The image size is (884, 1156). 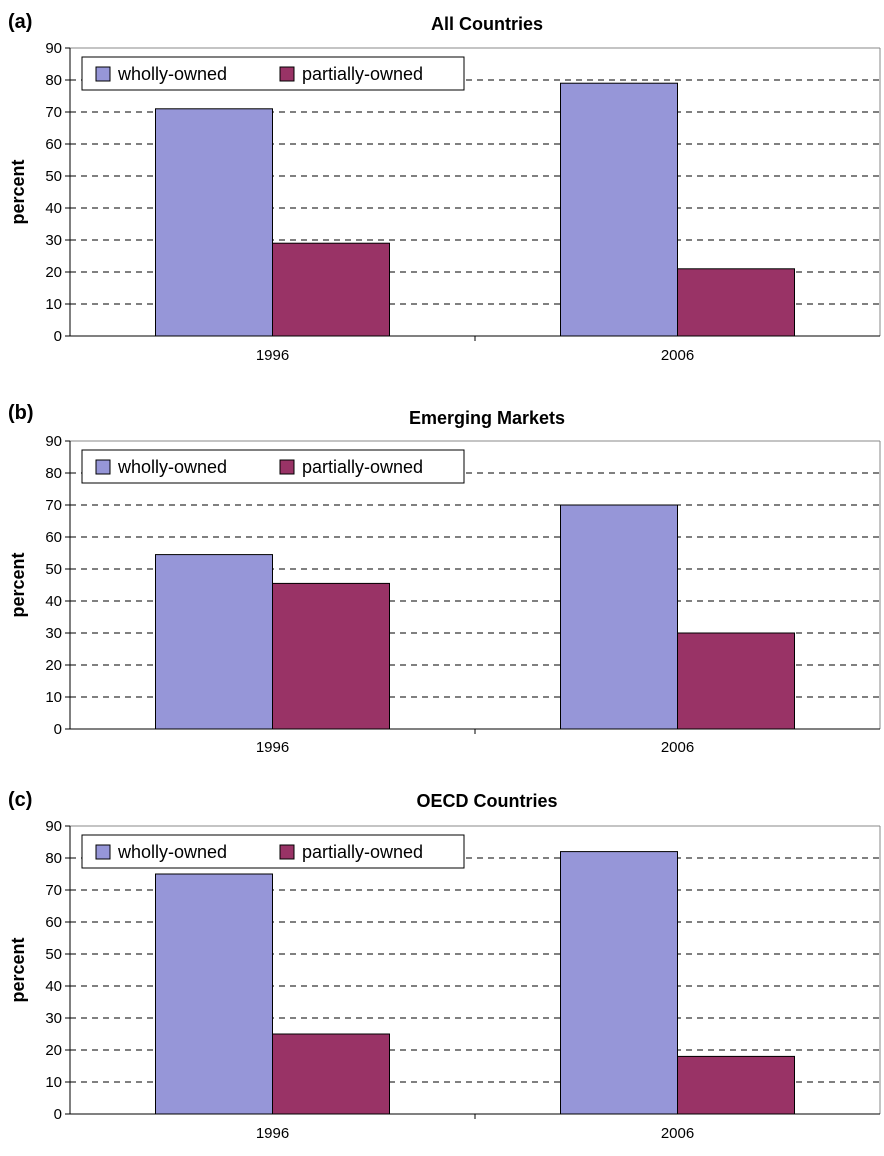 What do you see at coordinates (21, 413) in the screenshot?
I see `panel-label: (b)` at bounding box center [21, 413].